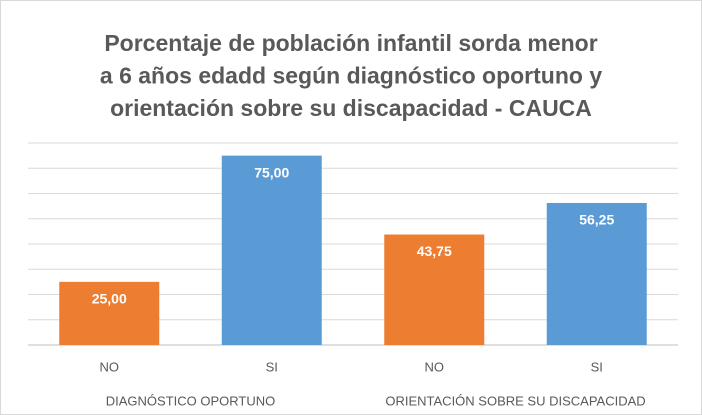  I want to click on value-label: 25,00, so click(109, 299).